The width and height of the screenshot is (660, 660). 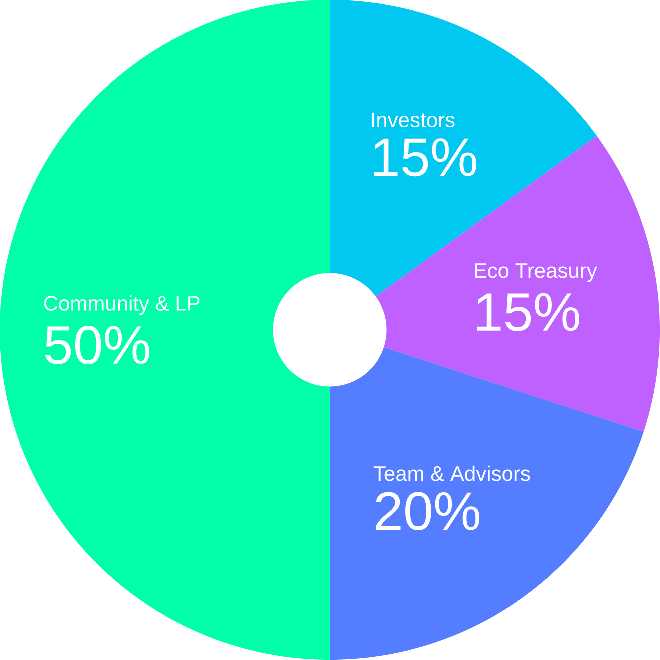 I want to click on data-label: 50%, so click(x=97, y=345).